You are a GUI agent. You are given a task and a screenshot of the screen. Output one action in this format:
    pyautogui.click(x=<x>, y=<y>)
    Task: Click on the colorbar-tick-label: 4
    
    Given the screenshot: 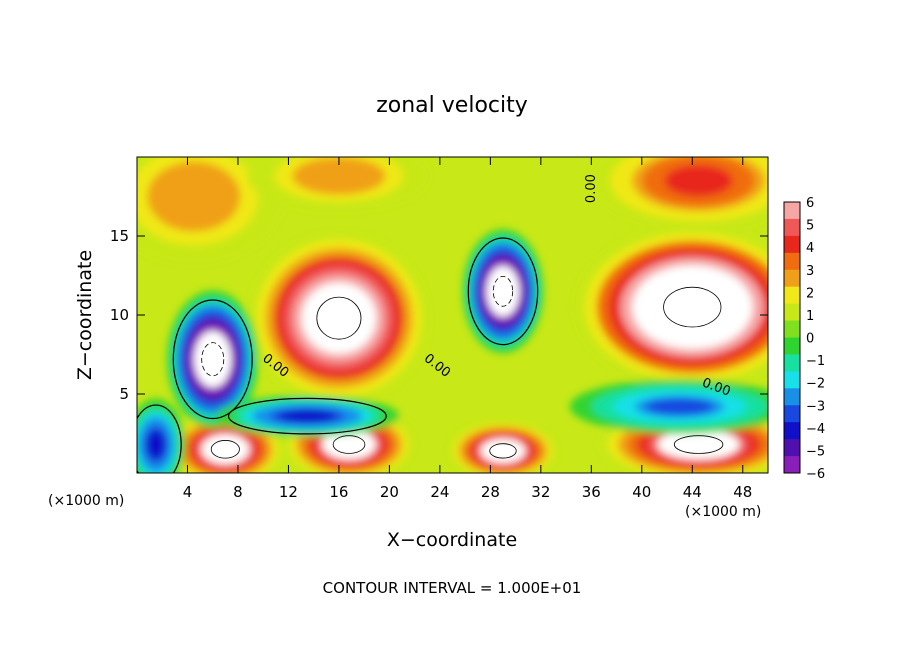 What is the action you would take?
    pyautogui.click(x=810, y=248)
    